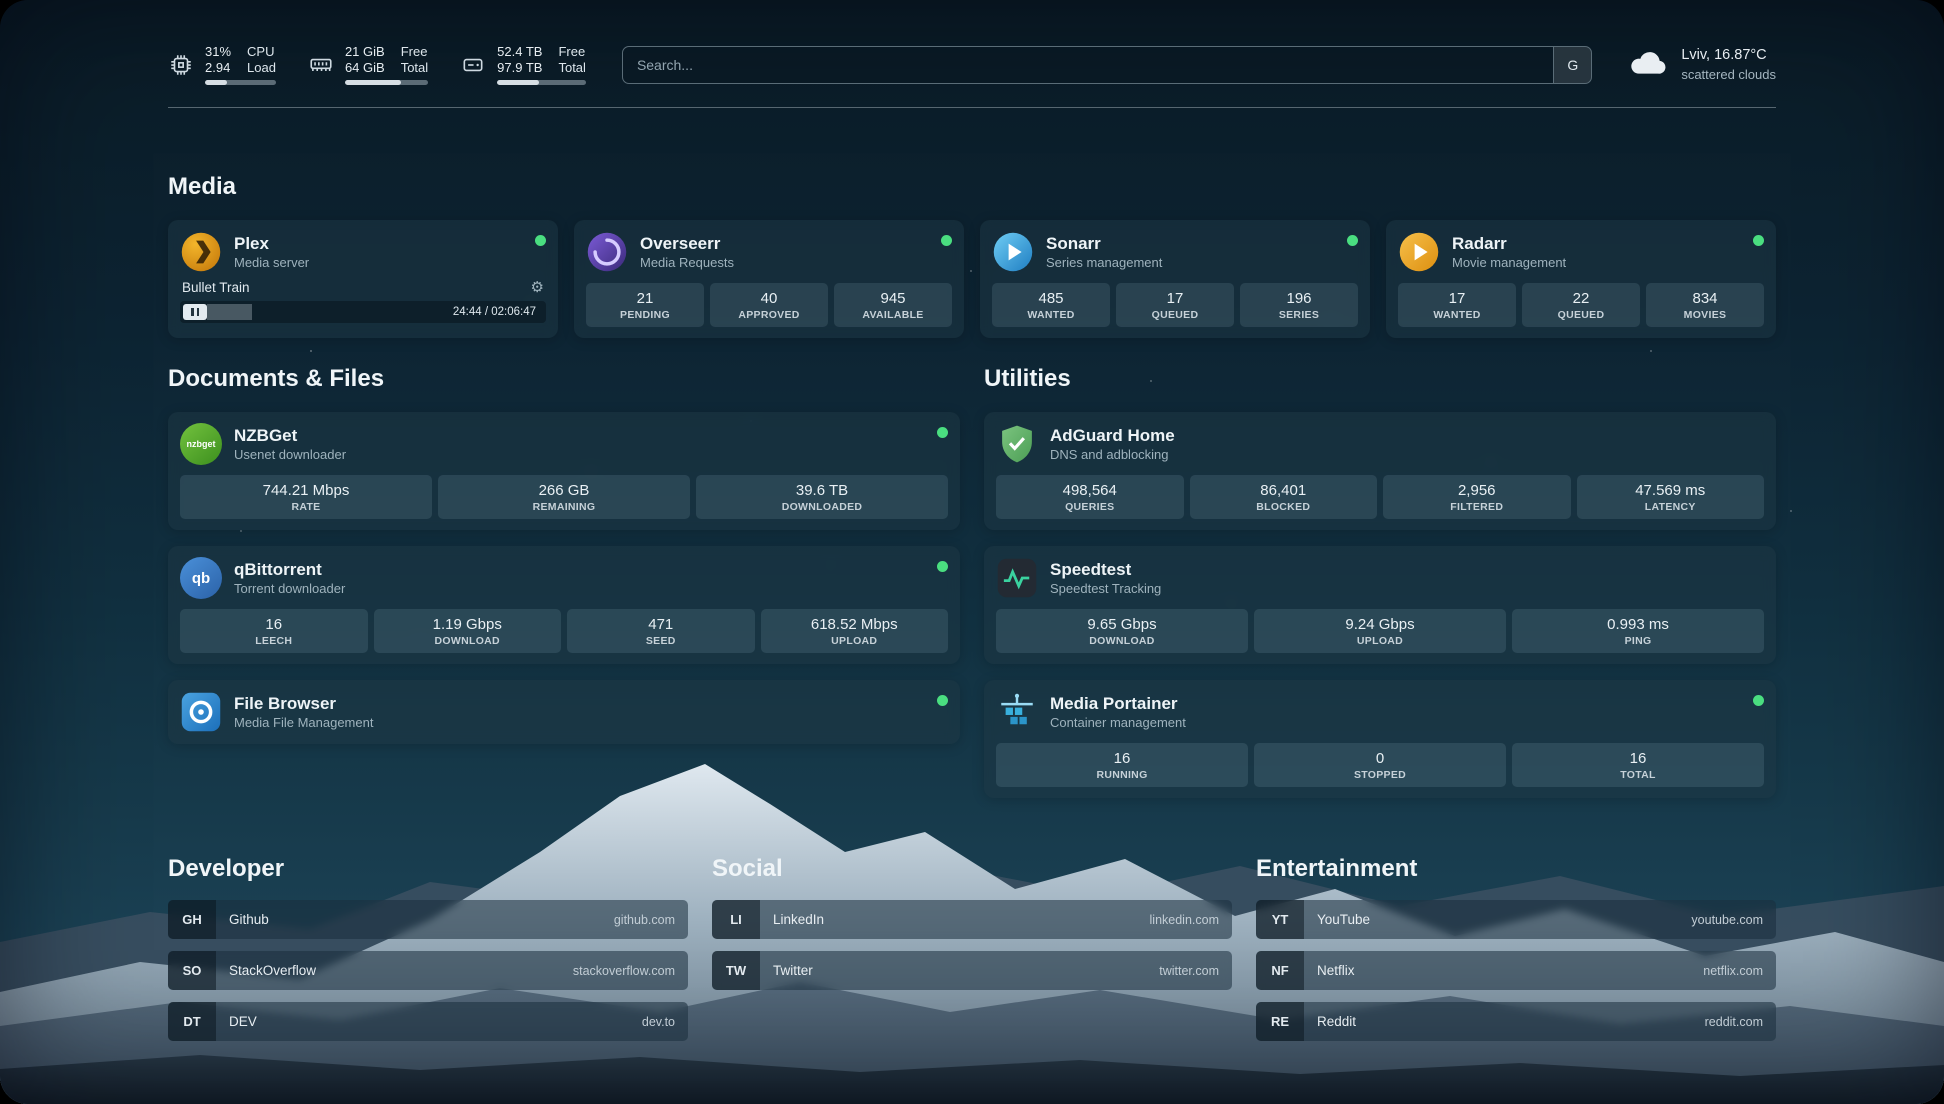  What do you see at coordinates (1189, 970) in the screenshot?
I see `bookmark-url: twitter.com` at bounding box center [1189, 970].